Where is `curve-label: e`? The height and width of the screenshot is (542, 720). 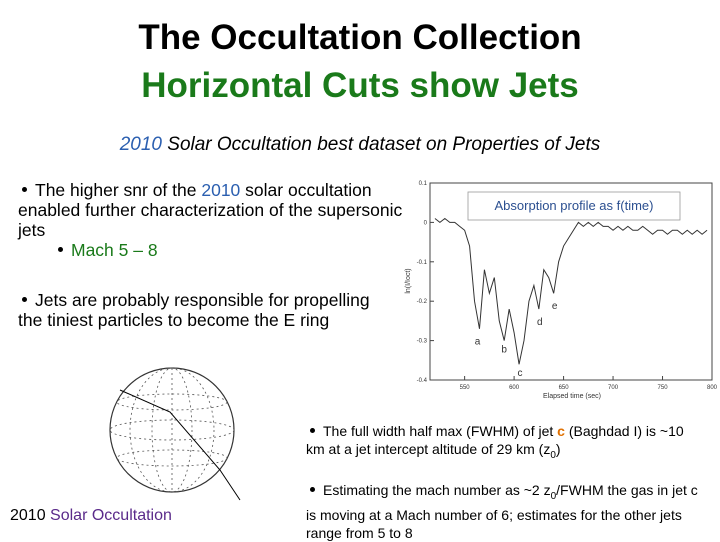
curve-label: e is located at coordinates (555, 306).